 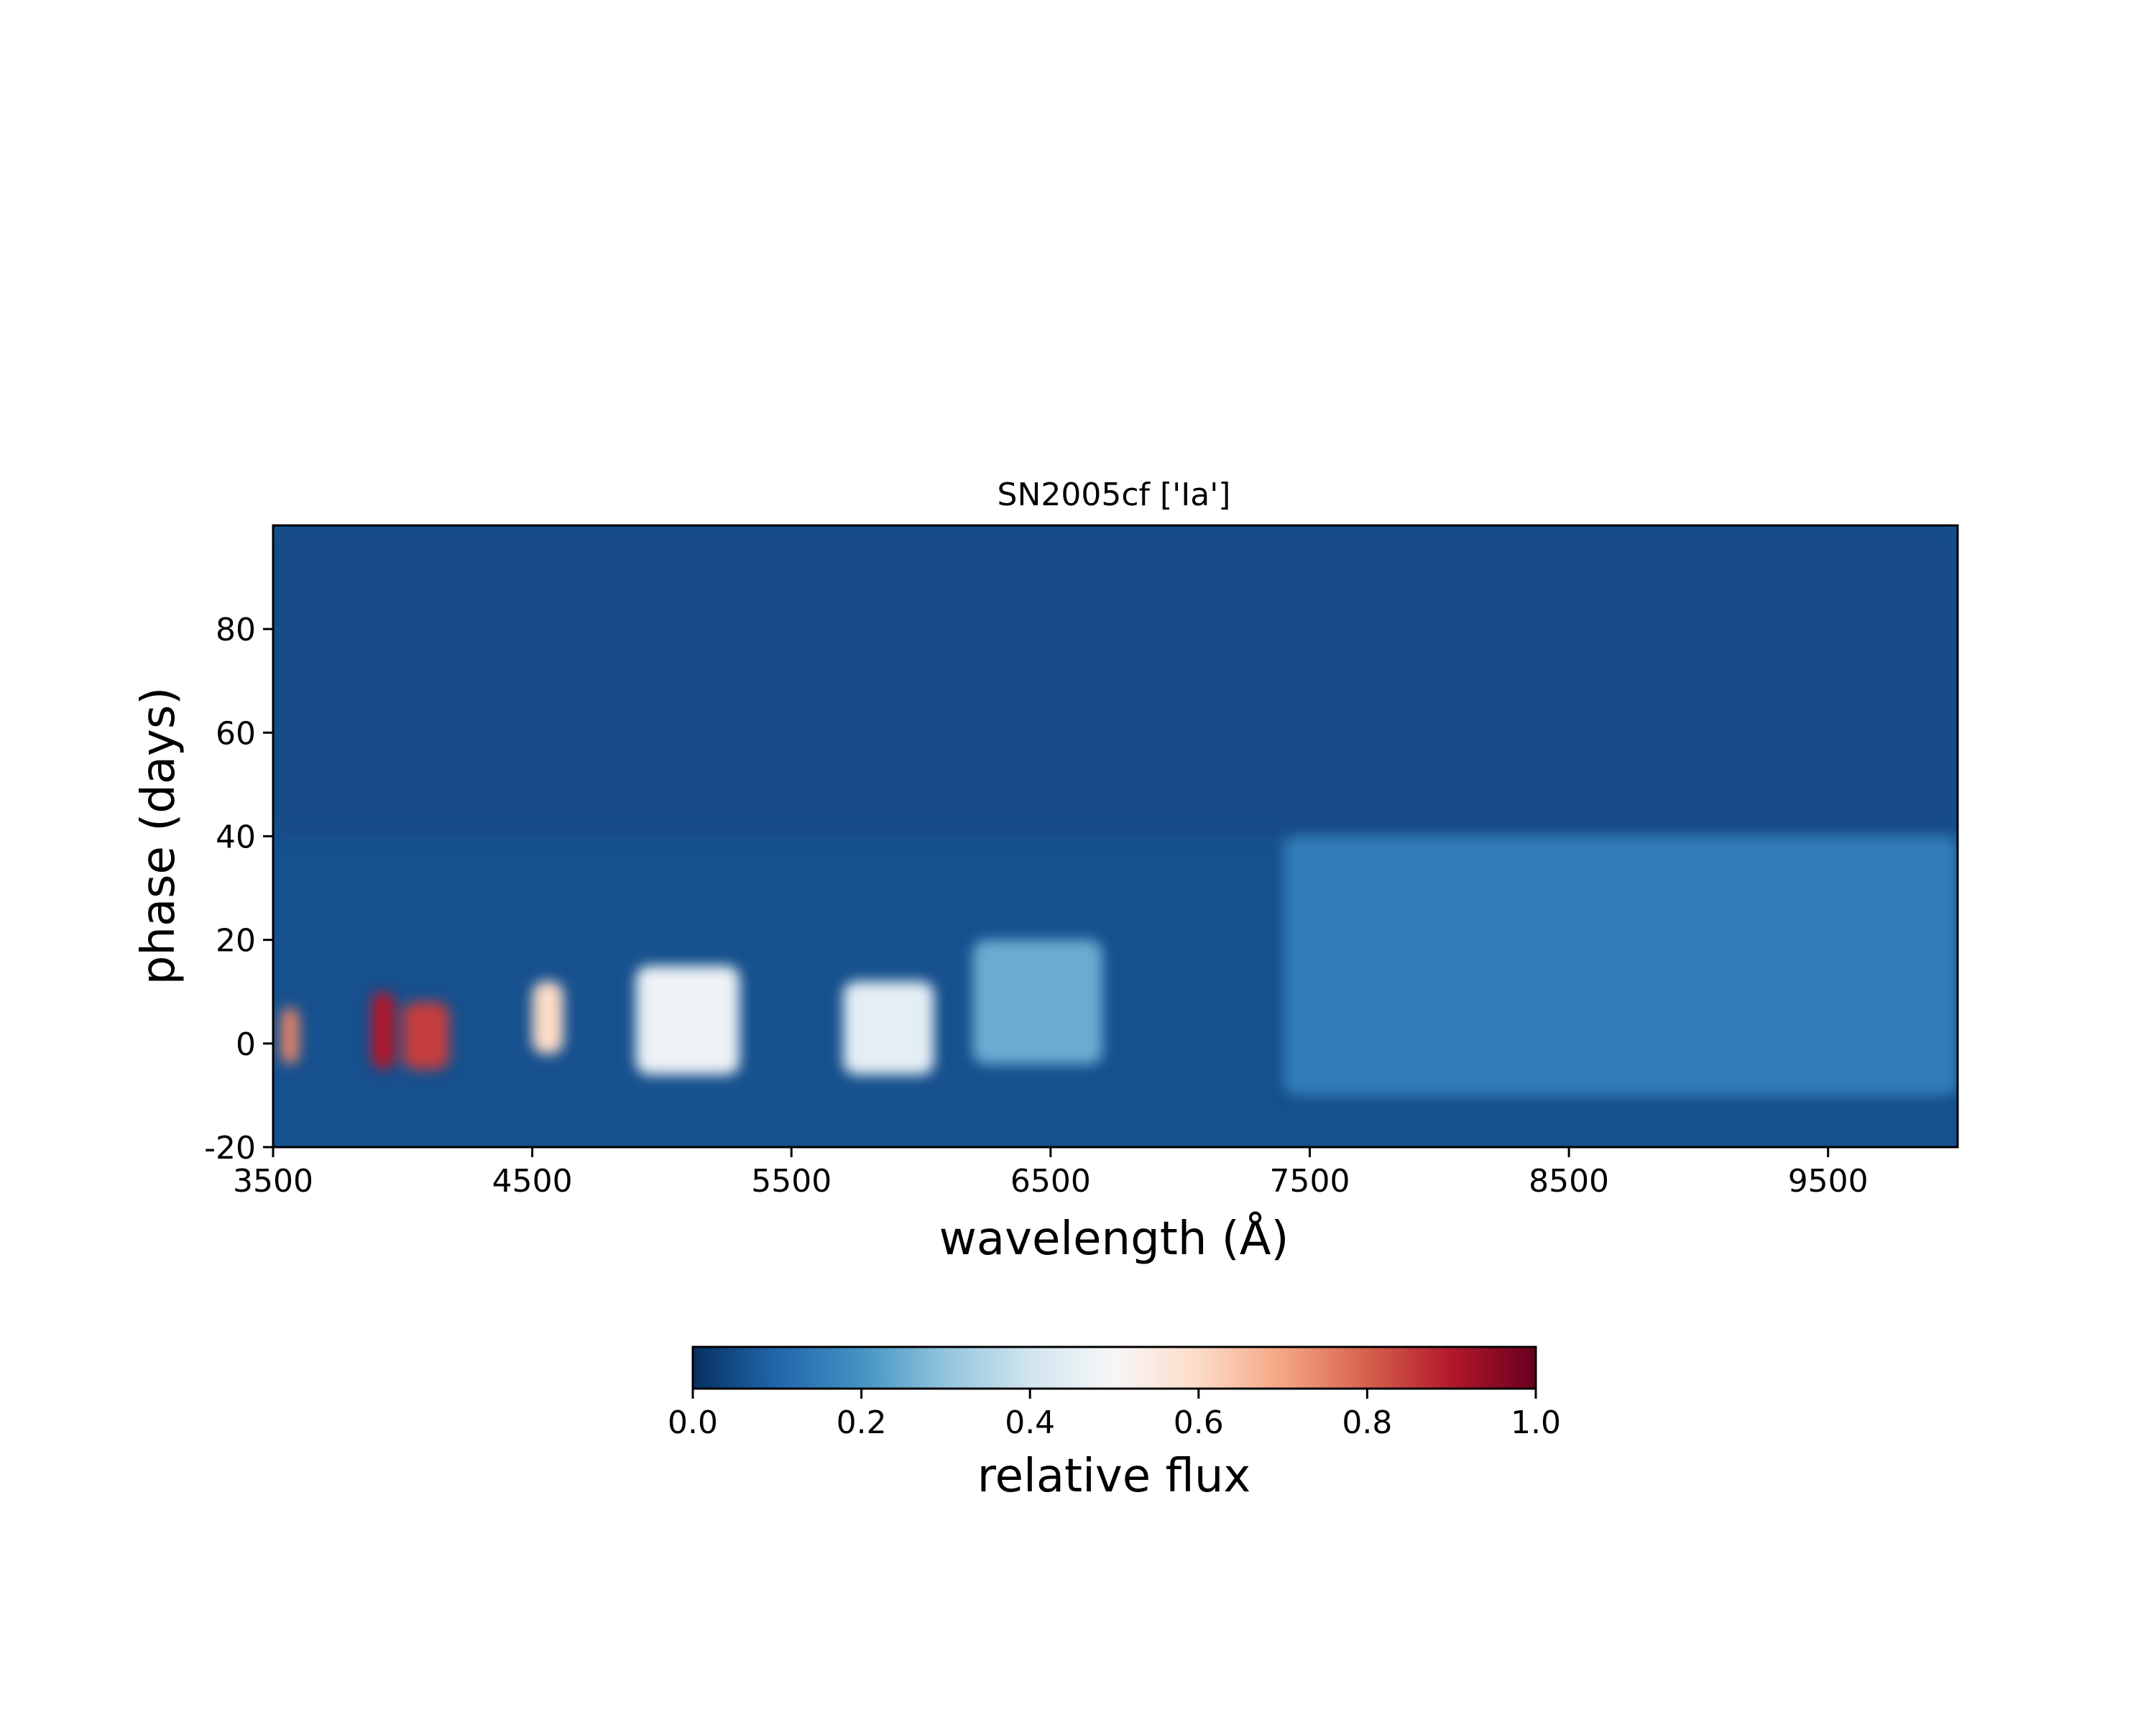 What do you see at coordinates (236, 630) in the screenshot?
I see `y-tick-label: 80` at bounding box center [236, 630].